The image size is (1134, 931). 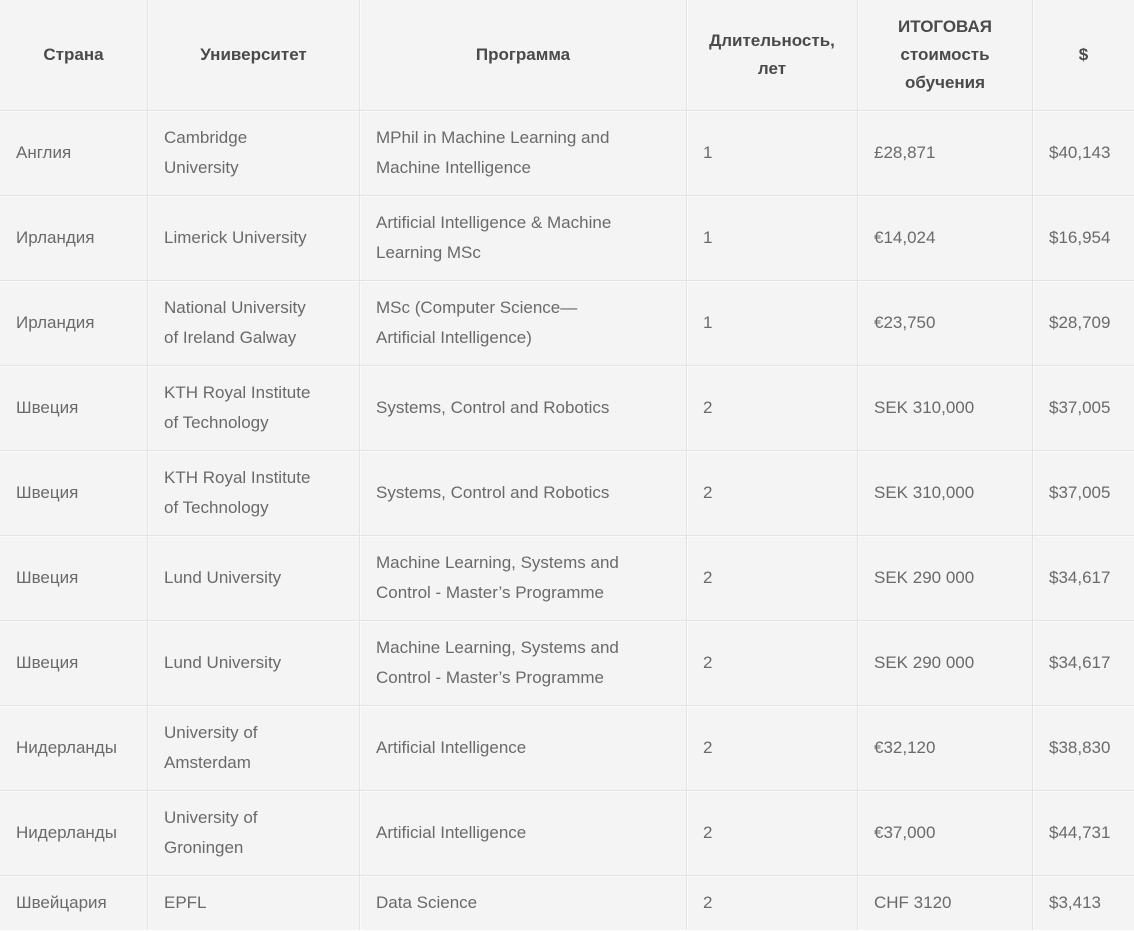 What do you see at coordinates (522, 55) in the screenshot?
I see `column-header-program: Программа` at bounding box center [522, 55].